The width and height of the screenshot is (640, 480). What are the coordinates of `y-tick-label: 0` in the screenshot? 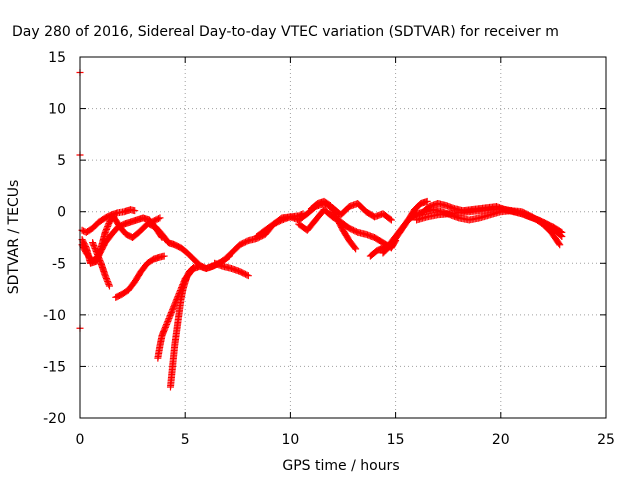 It's located at (61, 213).